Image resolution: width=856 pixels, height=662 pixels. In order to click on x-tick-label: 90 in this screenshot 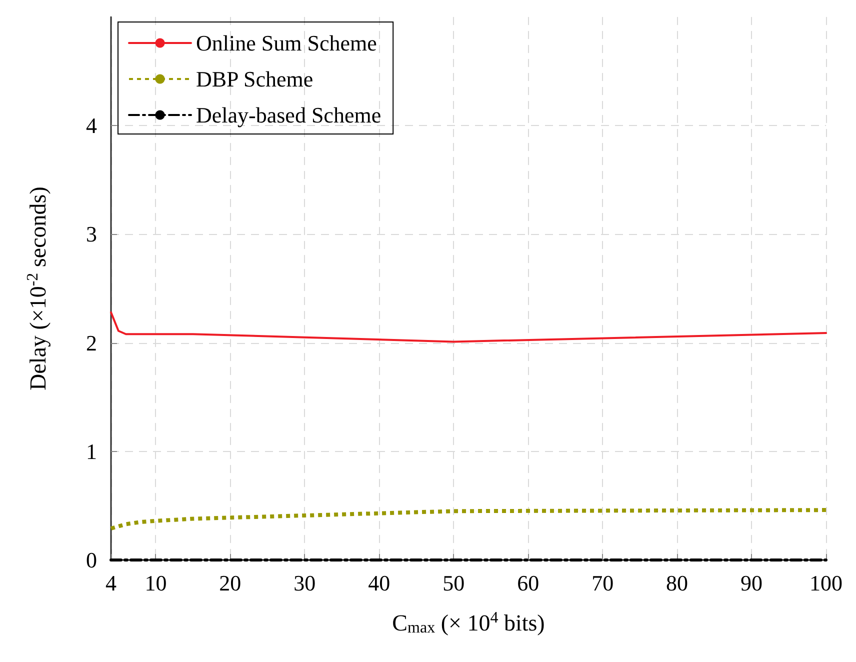, I will do `click(751, 583)`.